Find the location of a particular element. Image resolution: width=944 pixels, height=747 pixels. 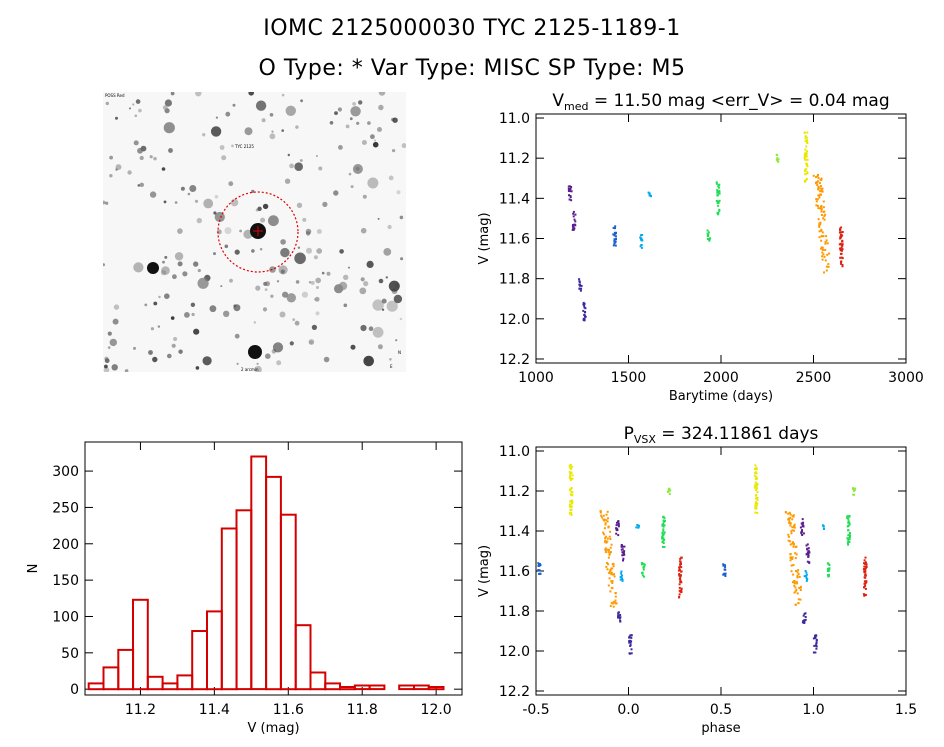

y-tick-label: 12.2 is located at coordinates (514, 692).